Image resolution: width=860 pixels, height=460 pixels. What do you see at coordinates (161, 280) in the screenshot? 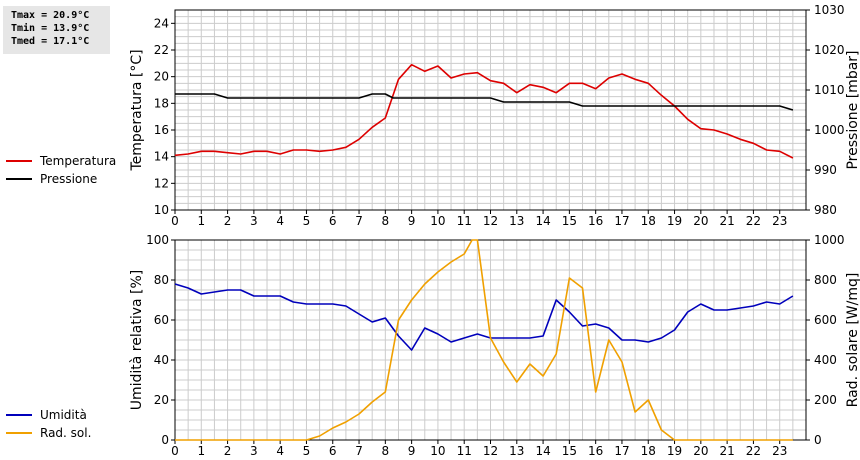
I see `y-tick-label: 80` at bounding box center [161, 280].